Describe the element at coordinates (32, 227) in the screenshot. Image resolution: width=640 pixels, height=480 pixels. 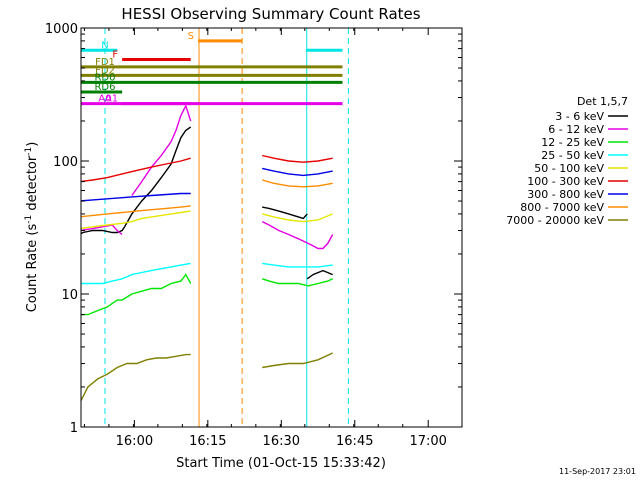
I see `y-axis-label: Count Rate (s-1 detector-1)` at that location.